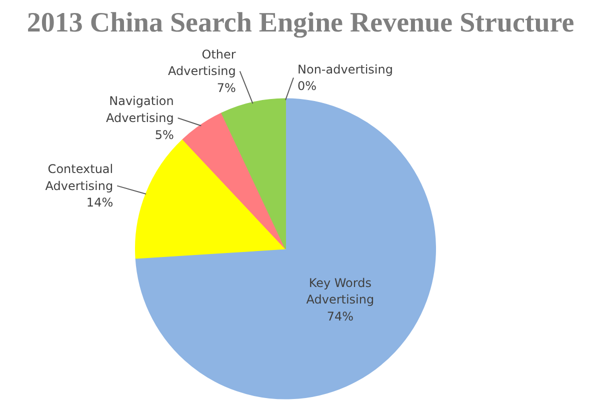  Describe the element at coordinates (164, 135) in the screenshot. I see `data-label: 5%` at that location.